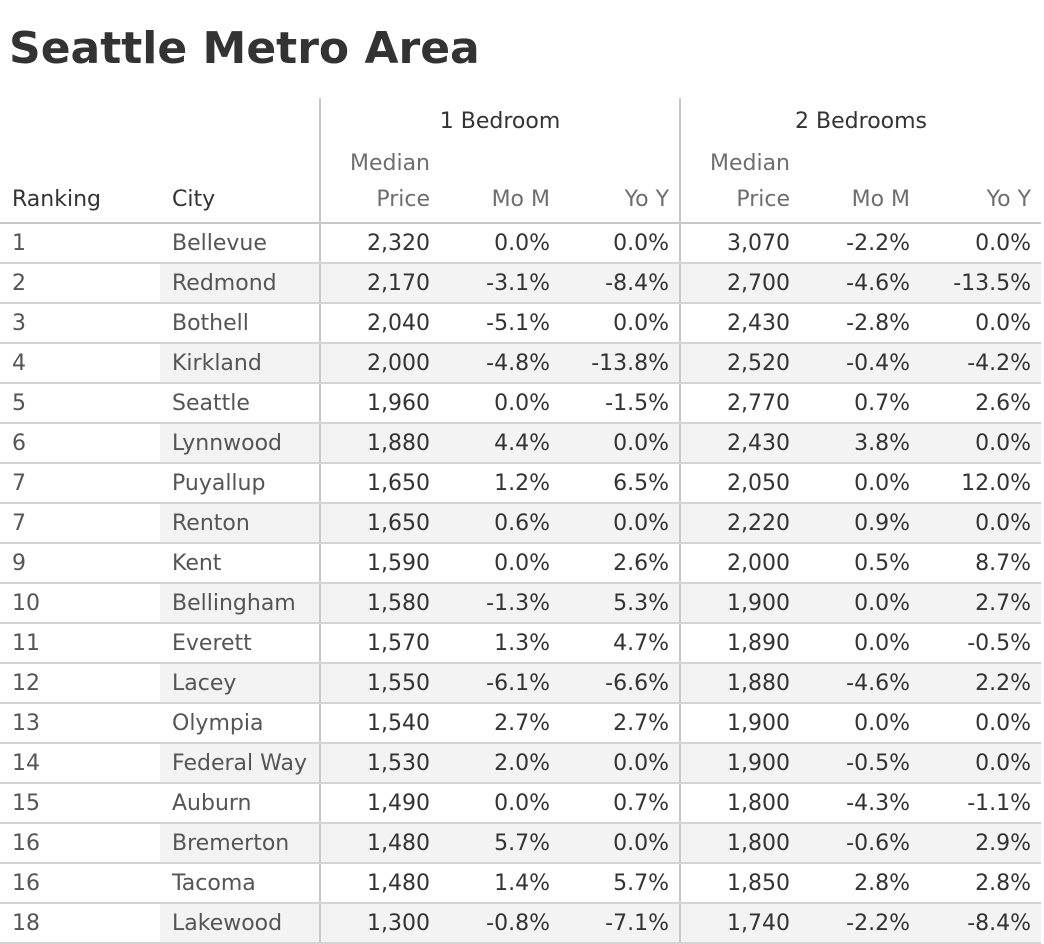 Image resolution: width=1044 pixels, height=944 pixels. What do you see at coordinates (981, 283) in the screenshot?
I see `two-bedrooms-yoy-cell: -13.5%` at bounding box center [981, 283].